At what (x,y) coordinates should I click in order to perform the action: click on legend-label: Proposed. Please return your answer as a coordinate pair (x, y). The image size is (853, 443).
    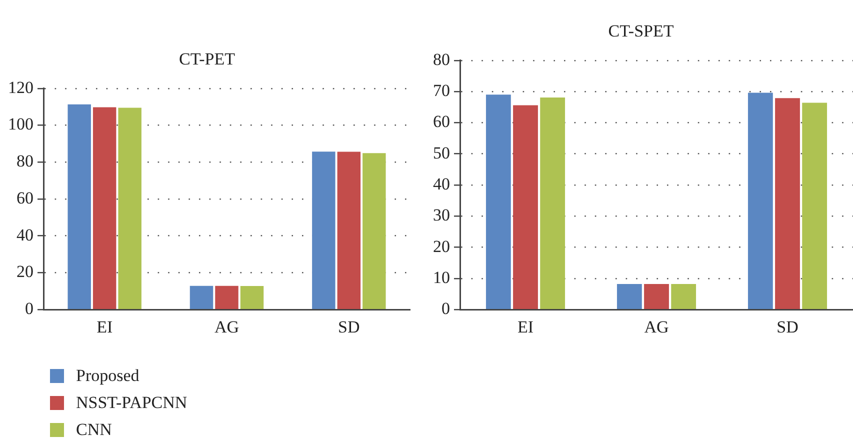
    Looking at the image, I should click on (108, 376).